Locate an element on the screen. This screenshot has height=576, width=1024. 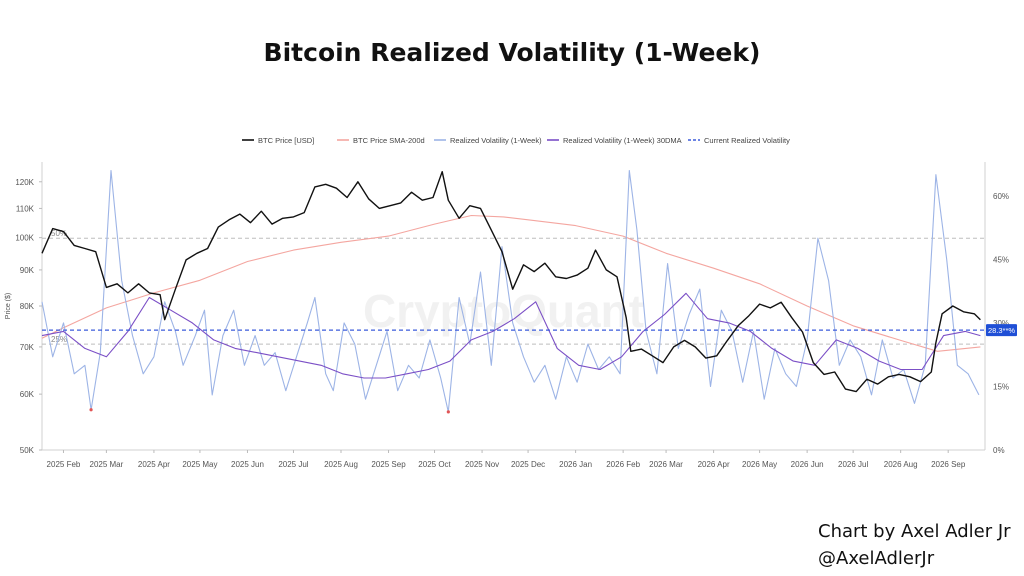
x-tick-label: 2025 May is located at coordinates (199, 464).